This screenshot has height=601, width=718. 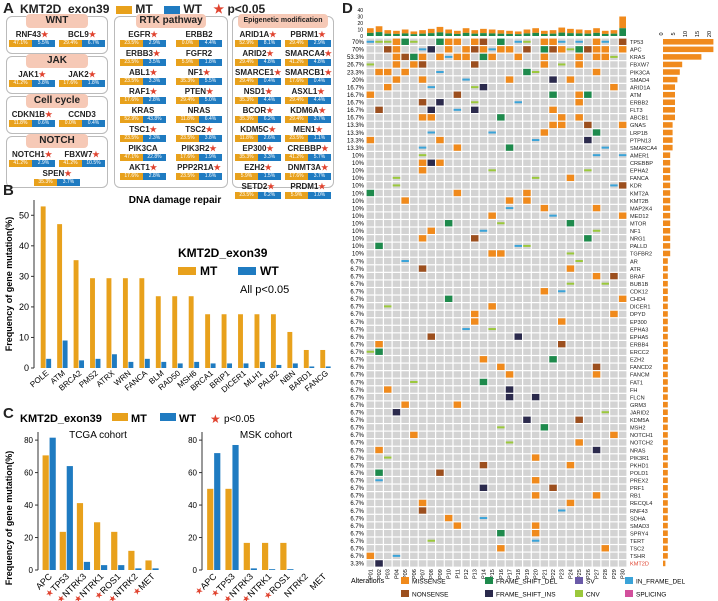 What do you see at coordinates (308, 129) in the screenshot?
I see `gene-label: MEN1★` at bounding box center [308, 129].